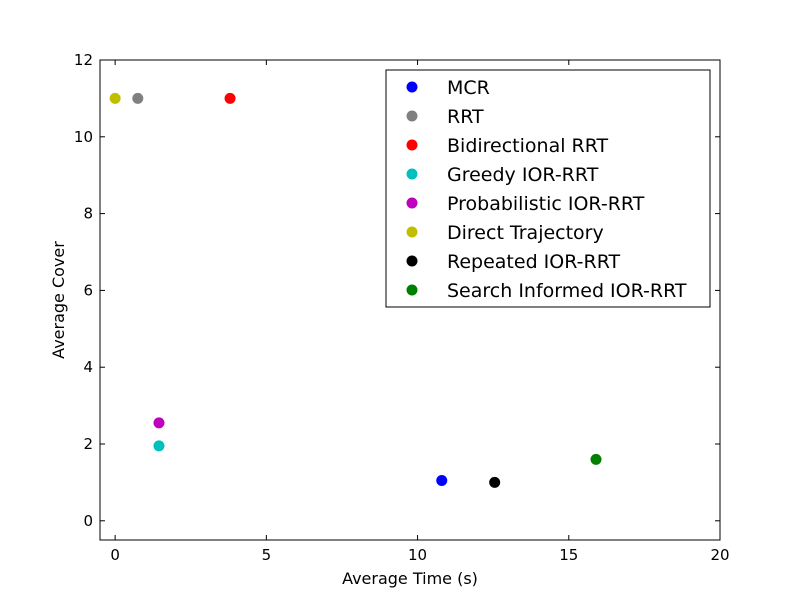 The height and width of the screenshot is (600, 800). Describe the element at coordinates (523, 175) in the screenshot. I see `legend-label: Greedy IOR-RRT` at that location.